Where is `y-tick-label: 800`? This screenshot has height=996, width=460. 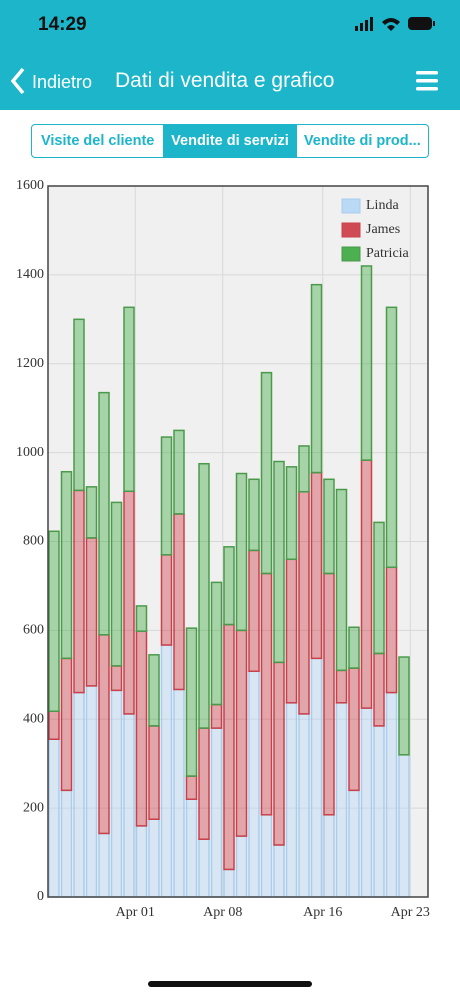 y-tick-label: 800 is located at coordinates (33, 541).